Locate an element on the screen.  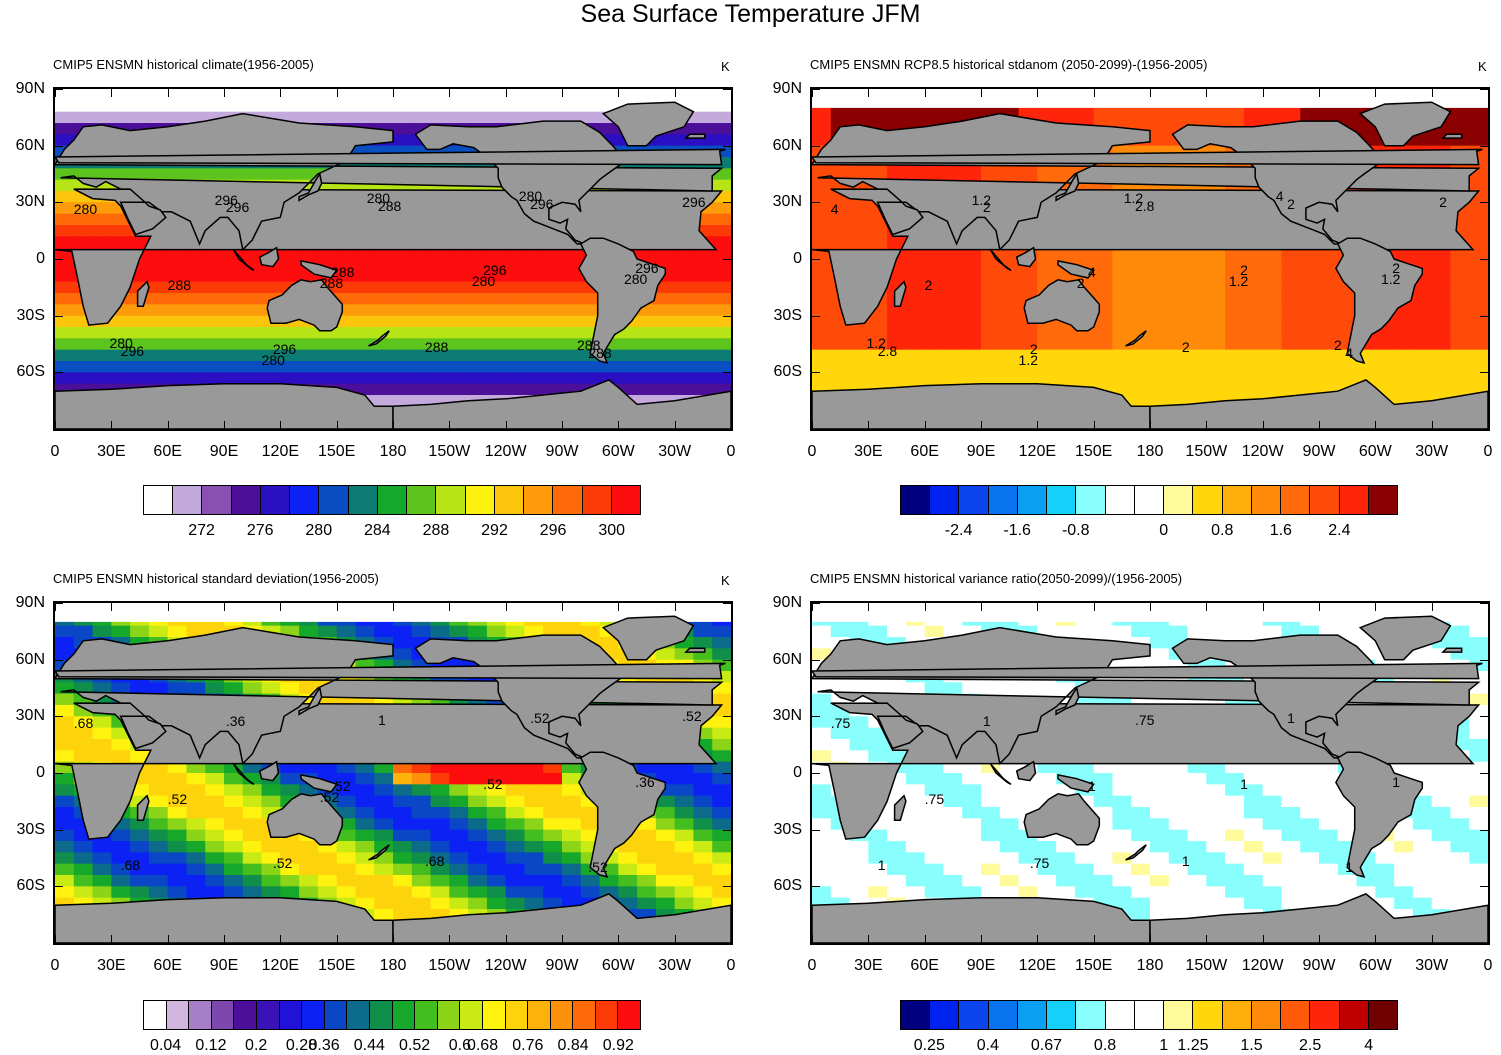
lon-tick-label: 150W is located at coordinates (1206, 451).